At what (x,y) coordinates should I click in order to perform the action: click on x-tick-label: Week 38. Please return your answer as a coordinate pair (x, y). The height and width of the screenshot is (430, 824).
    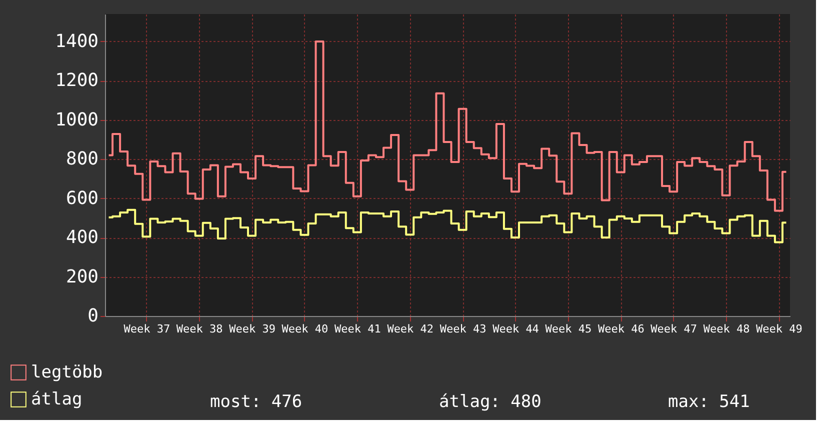
    Looking at the image, I should click on (199, 329).